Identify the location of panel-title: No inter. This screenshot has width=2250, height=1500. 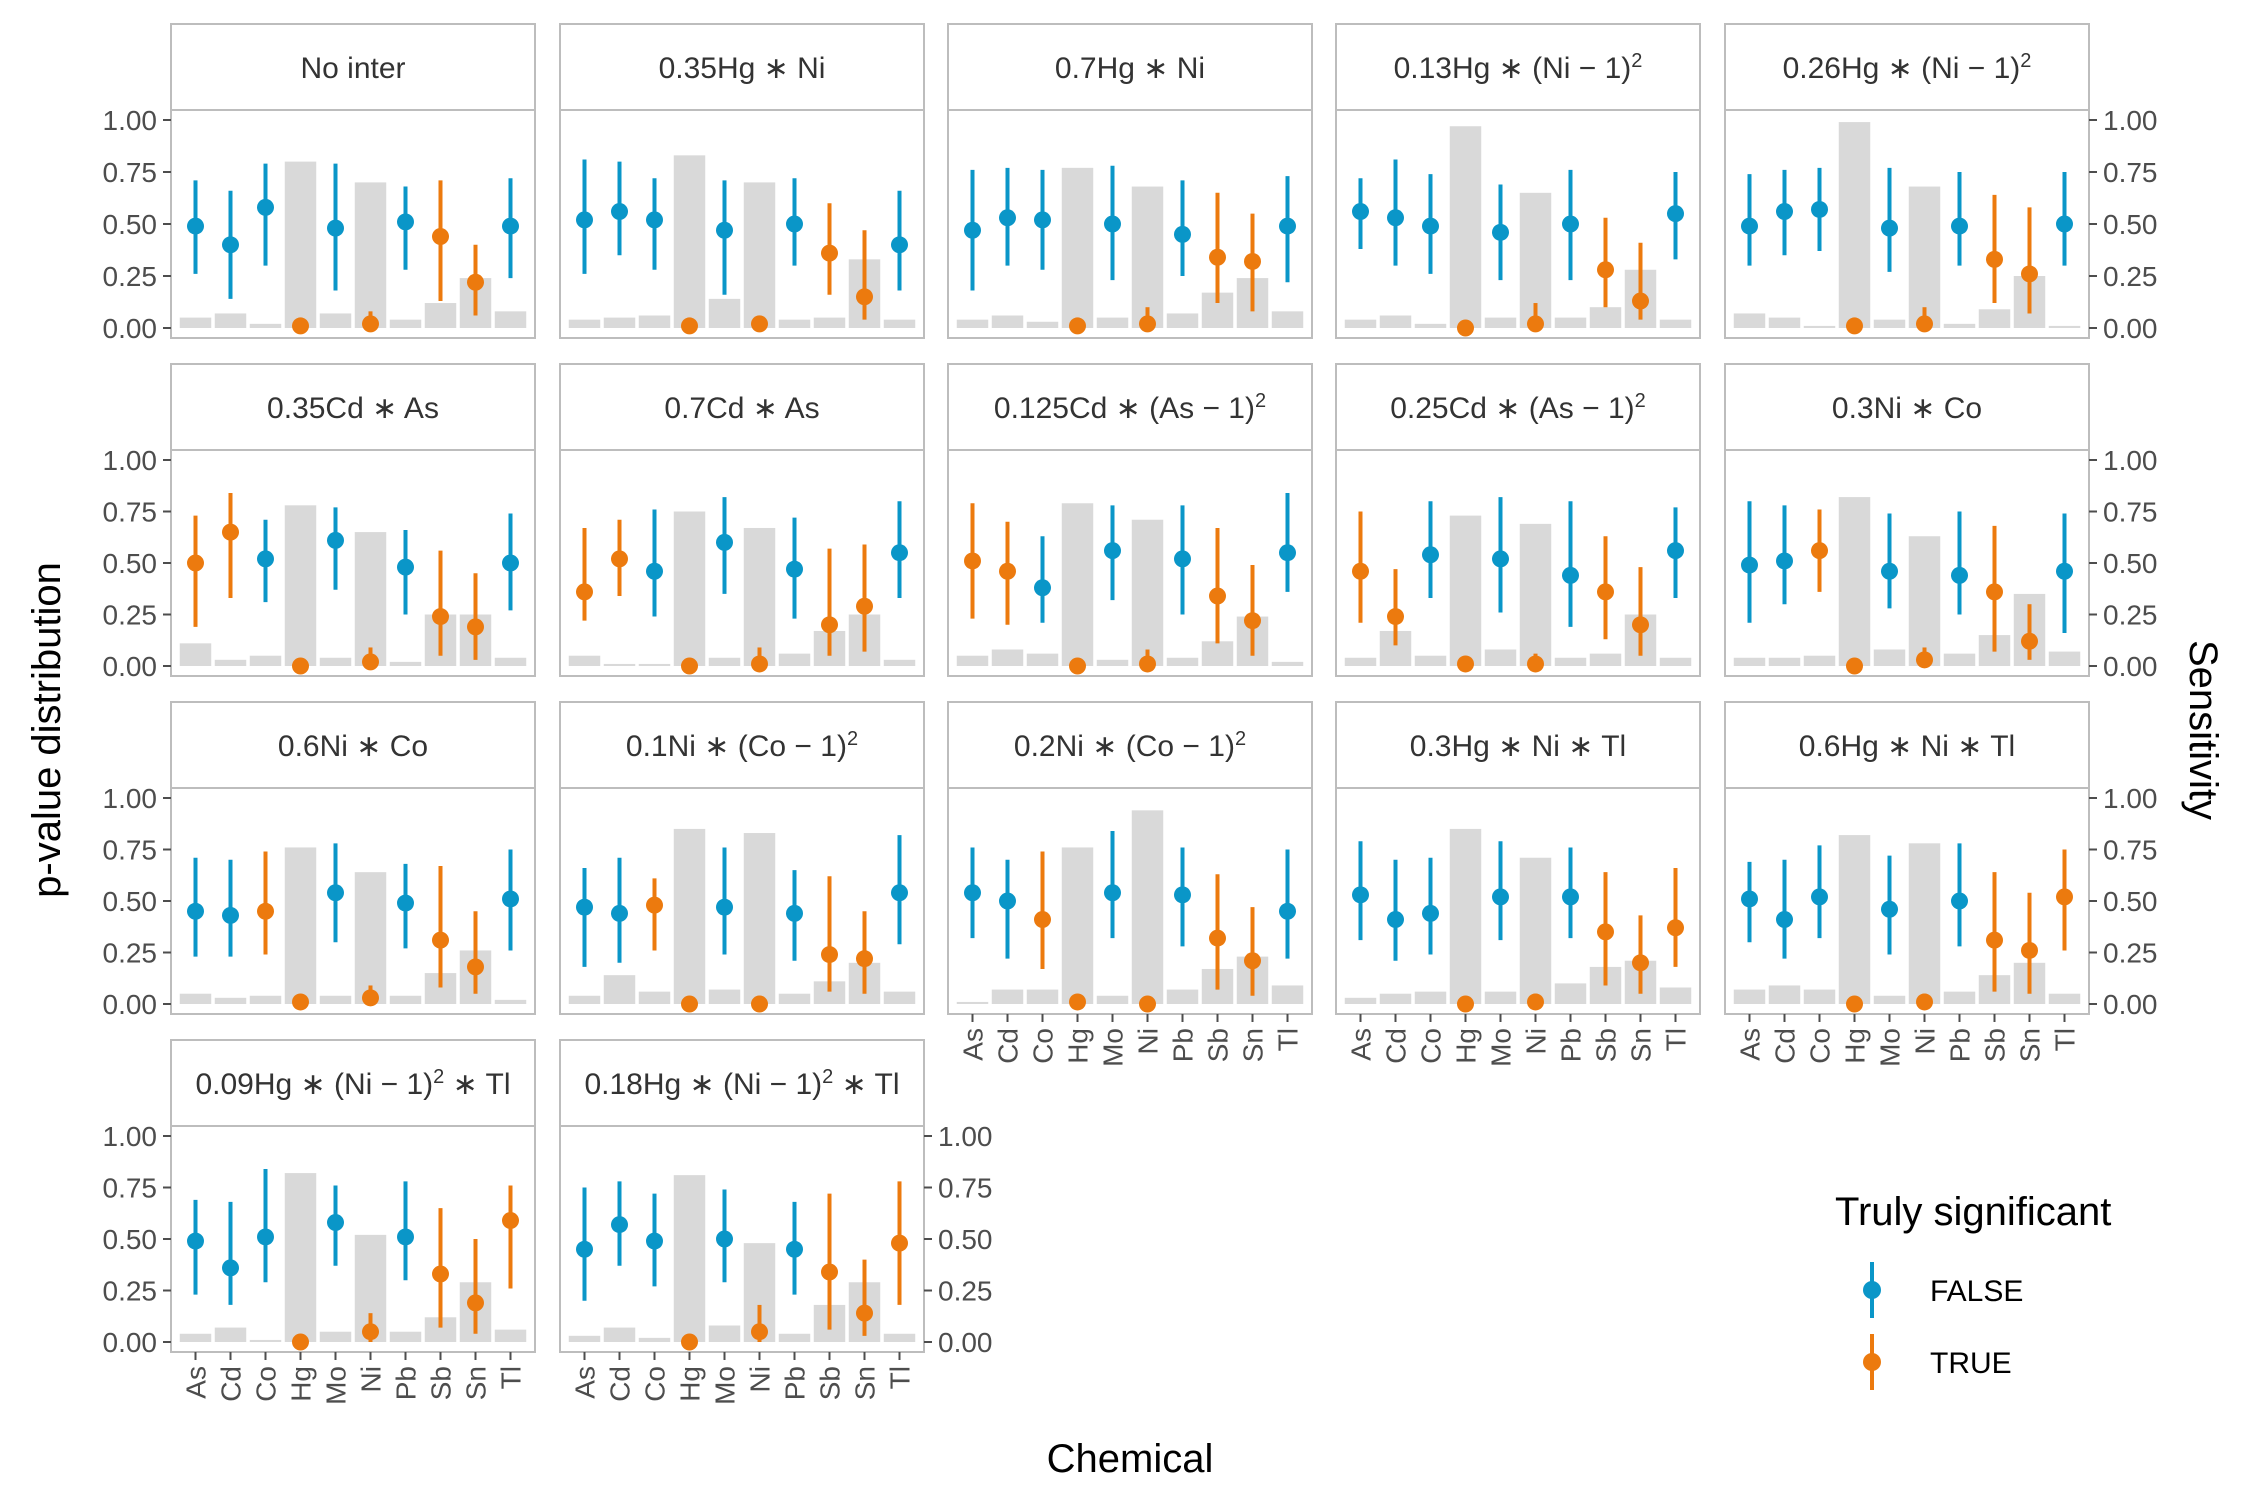
(352, 68).